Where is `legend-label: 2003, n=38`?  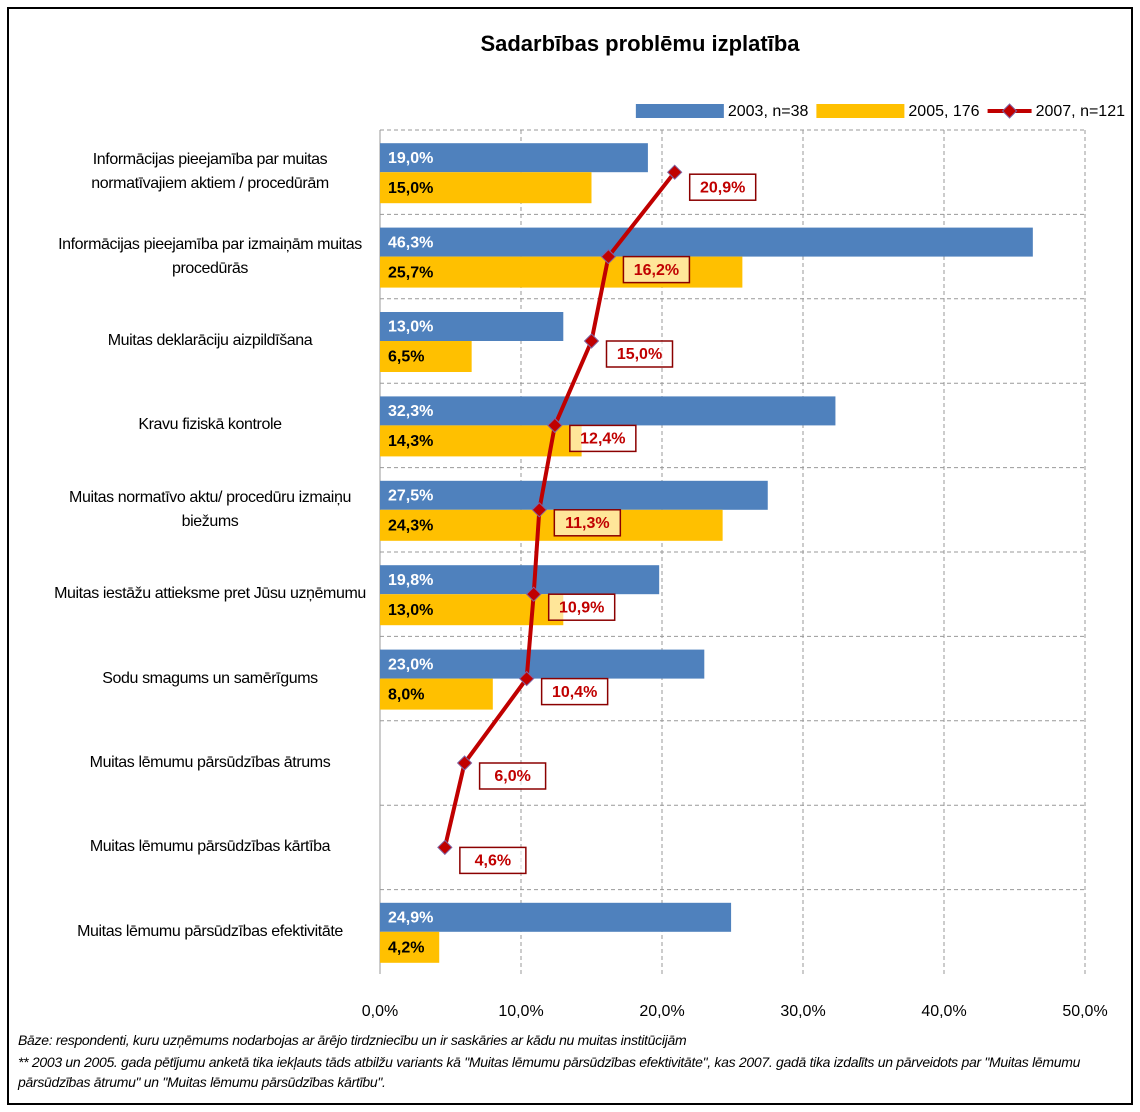
legend-label: 2003, n=38 is located at coordinates (768, 111).